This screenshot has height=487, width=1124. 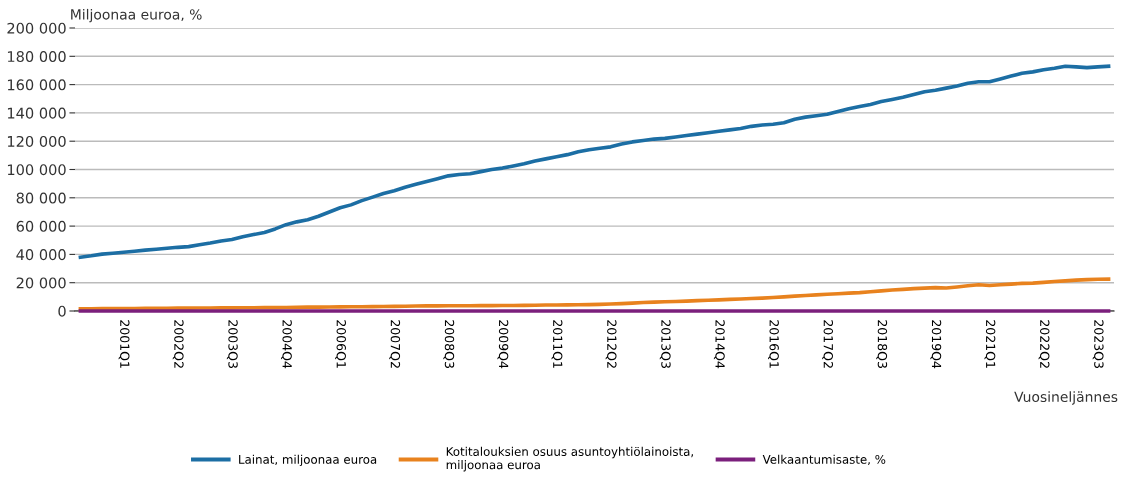 I want to click on y-tick-label: 20 000, so click(x=41, y=283).